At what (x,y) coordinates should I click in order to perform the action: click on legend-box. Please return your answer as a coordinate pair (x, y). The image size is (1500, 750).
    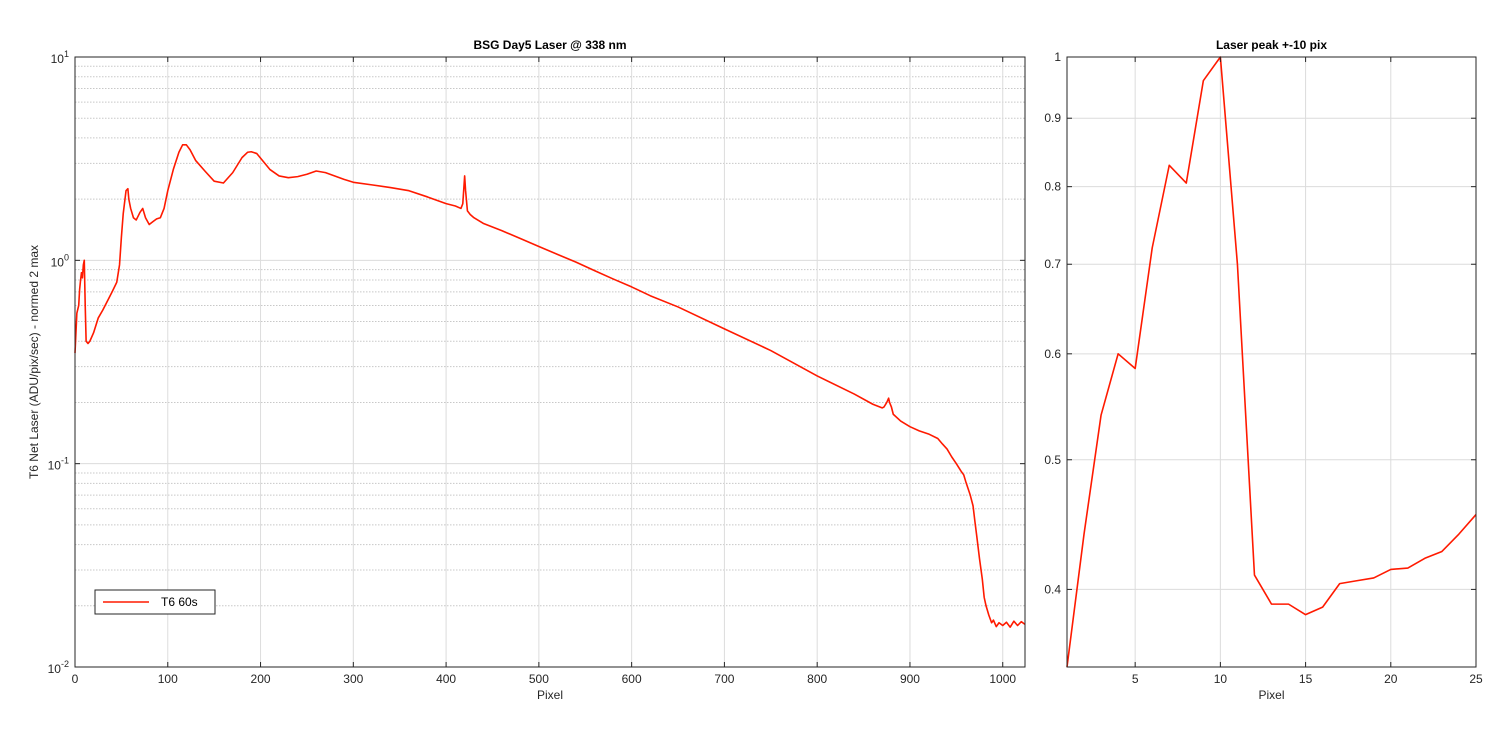
    Looking at the image, I should click on (155, 602).